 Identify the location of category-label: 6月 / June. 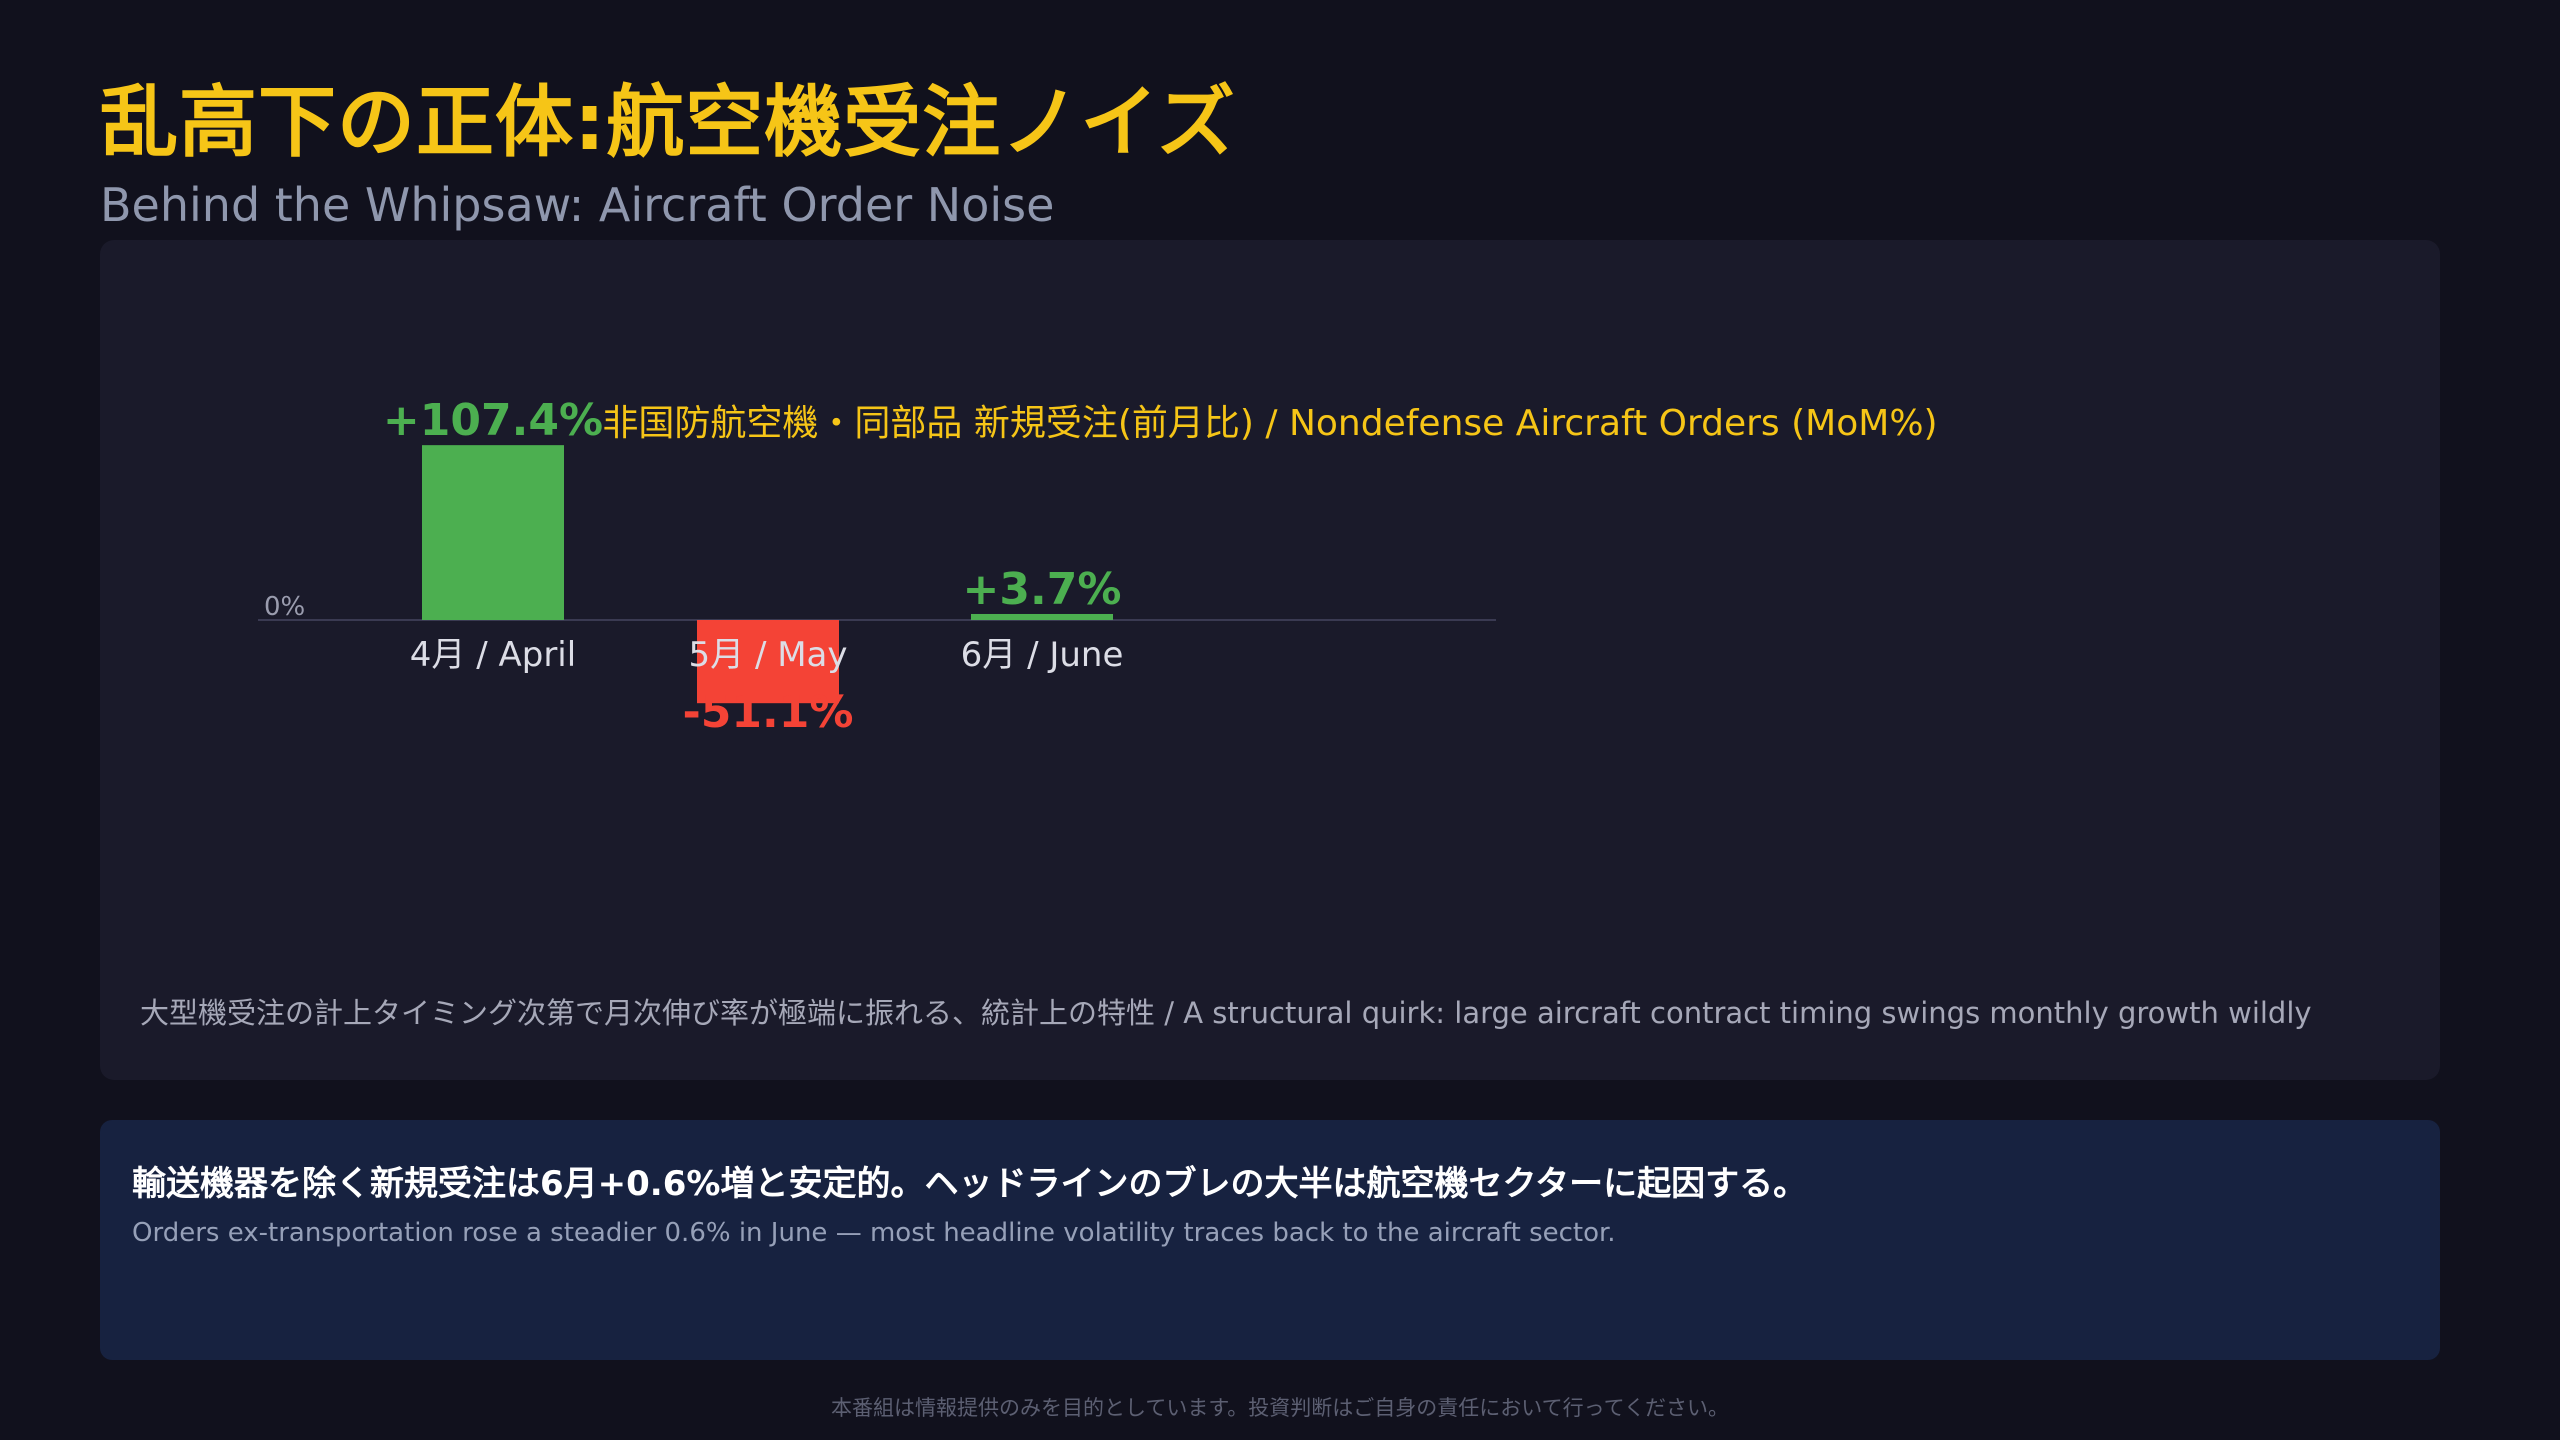
(1042, 655).